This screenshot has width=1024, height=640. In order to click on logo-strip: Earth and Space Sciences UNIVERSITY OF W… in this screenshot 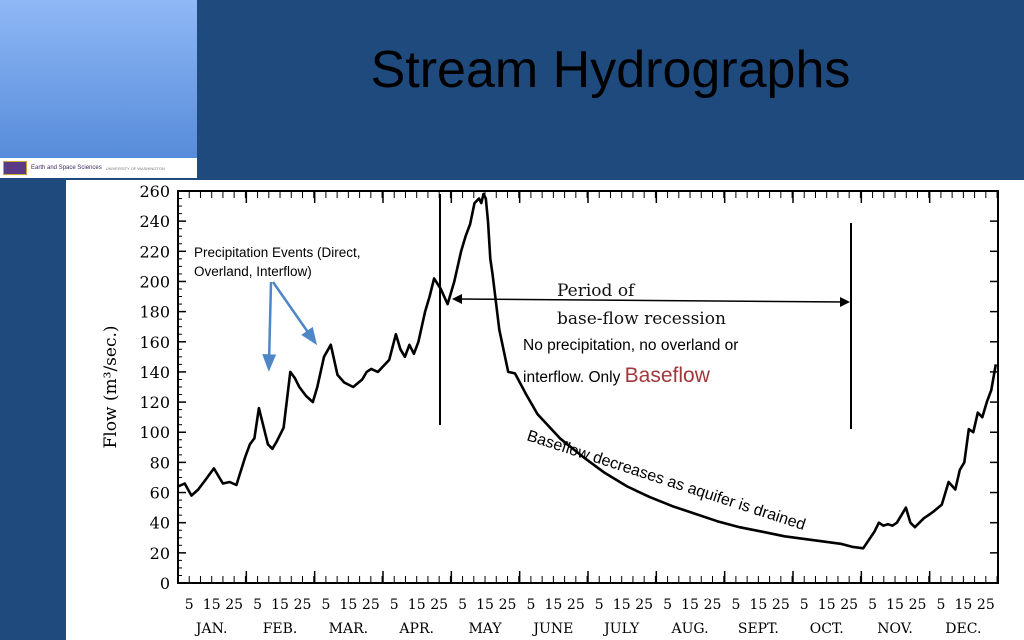, I will do `click(98, 168)`.